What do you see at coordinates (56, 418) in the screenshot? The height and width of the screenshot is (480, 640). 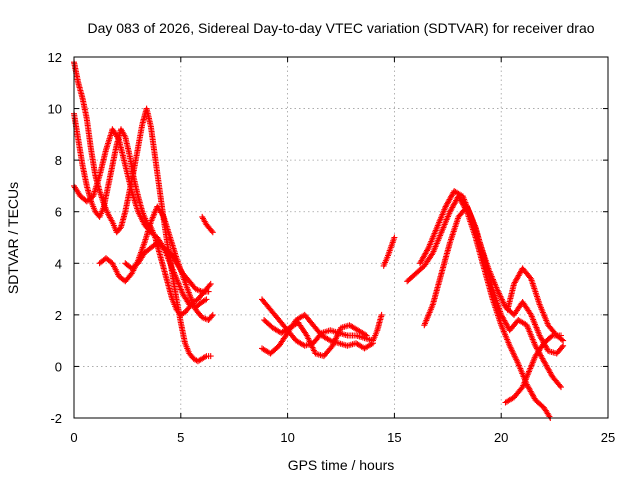 I see `y-tick-label: -2` at bounding box center [56, 418].